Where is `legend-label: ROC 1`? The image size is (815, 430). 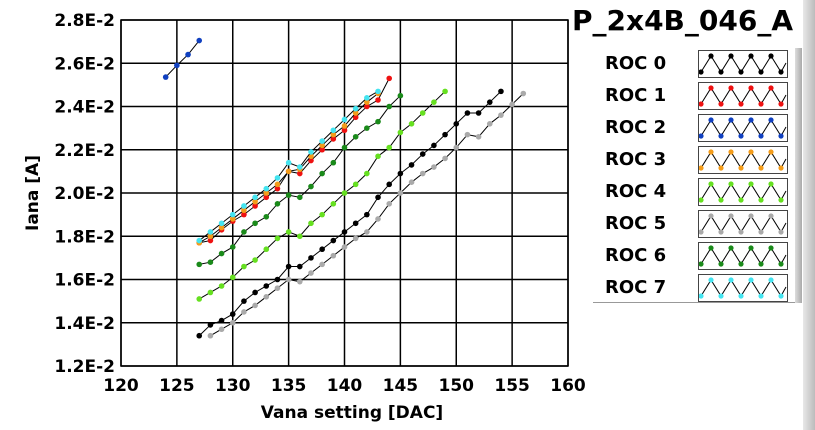
legend-label: ROC 1 is located at coordinates (636, 95).